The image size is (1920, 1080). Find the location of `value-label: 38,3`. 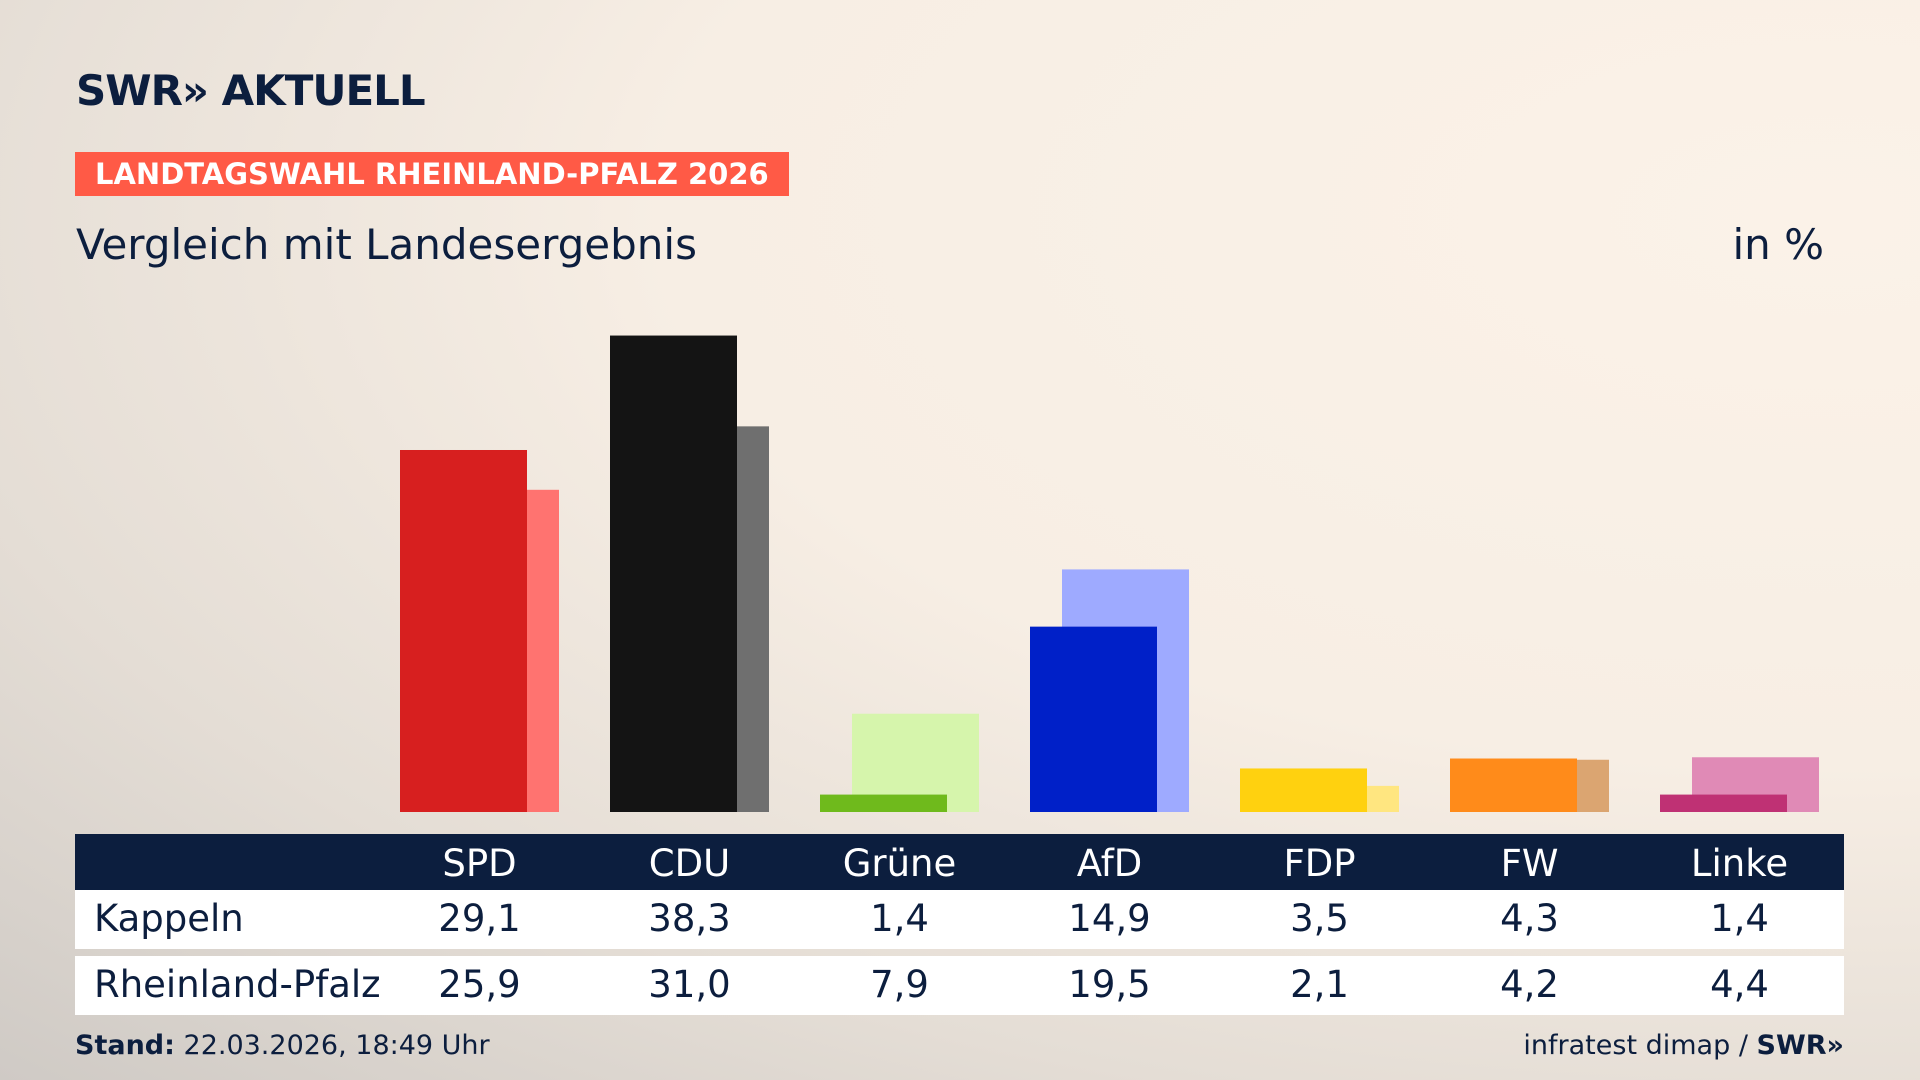

value-label: 38,3 is located at coordinates (689, 918).